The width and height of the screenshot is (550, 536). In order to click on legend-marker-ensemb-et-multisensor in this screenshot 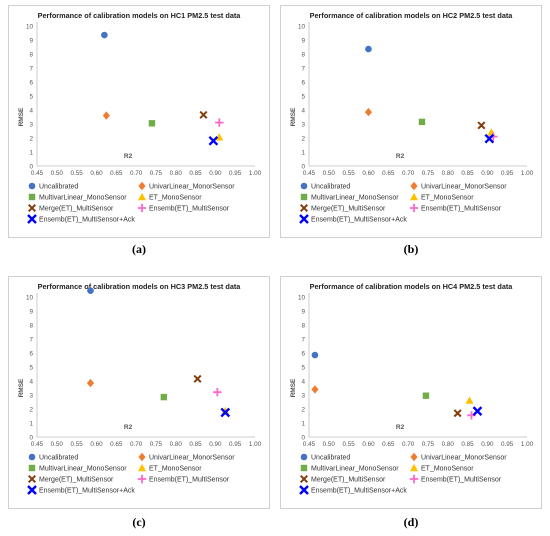, I will do `click(142, 479)`.